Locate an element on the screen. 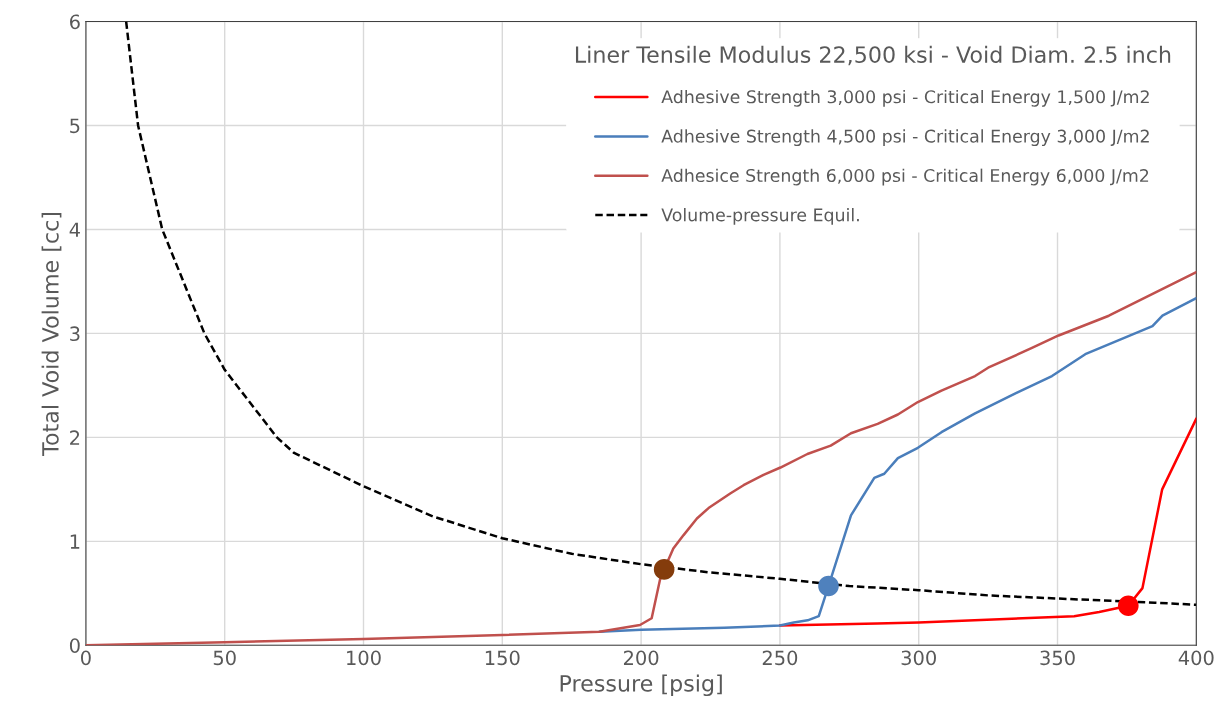 Image resolution: width=1227 pixels, height=717 pixels. x-tick-label: 250 is located at coordinates (780, 658).